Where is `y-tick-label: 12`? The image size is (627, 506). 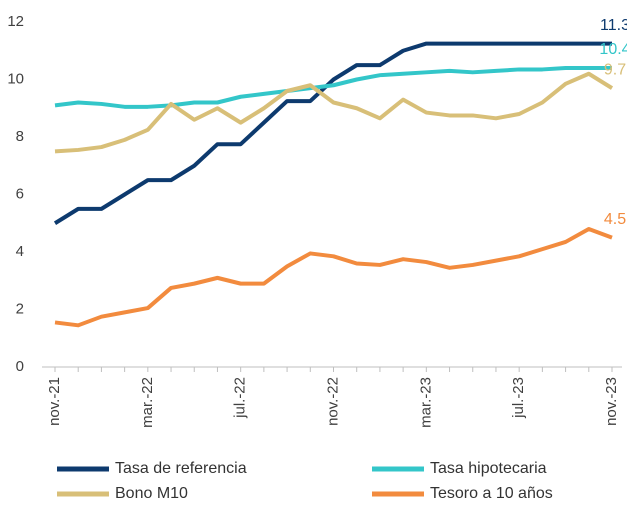 y-tick-label: 12 is located at coordinates (15, 21).